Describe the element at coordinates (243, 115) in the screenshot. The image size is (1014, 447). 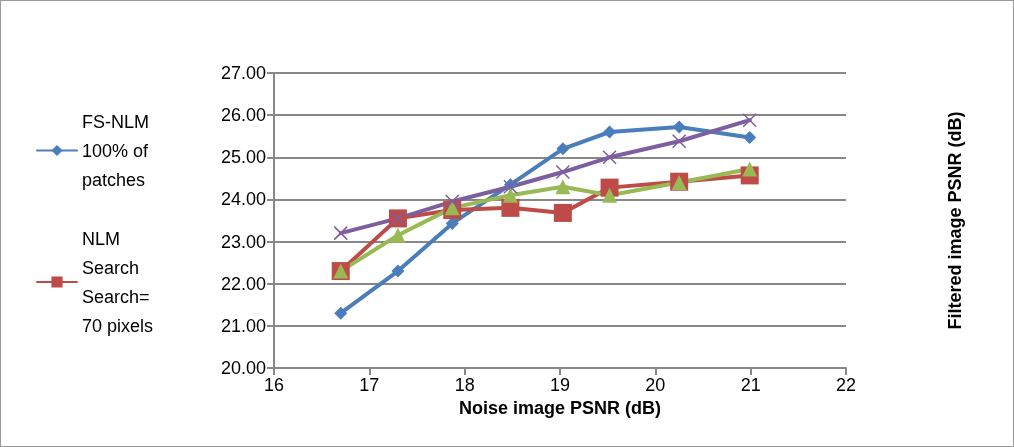
I see `y-tick-label: 26.00` at that location.